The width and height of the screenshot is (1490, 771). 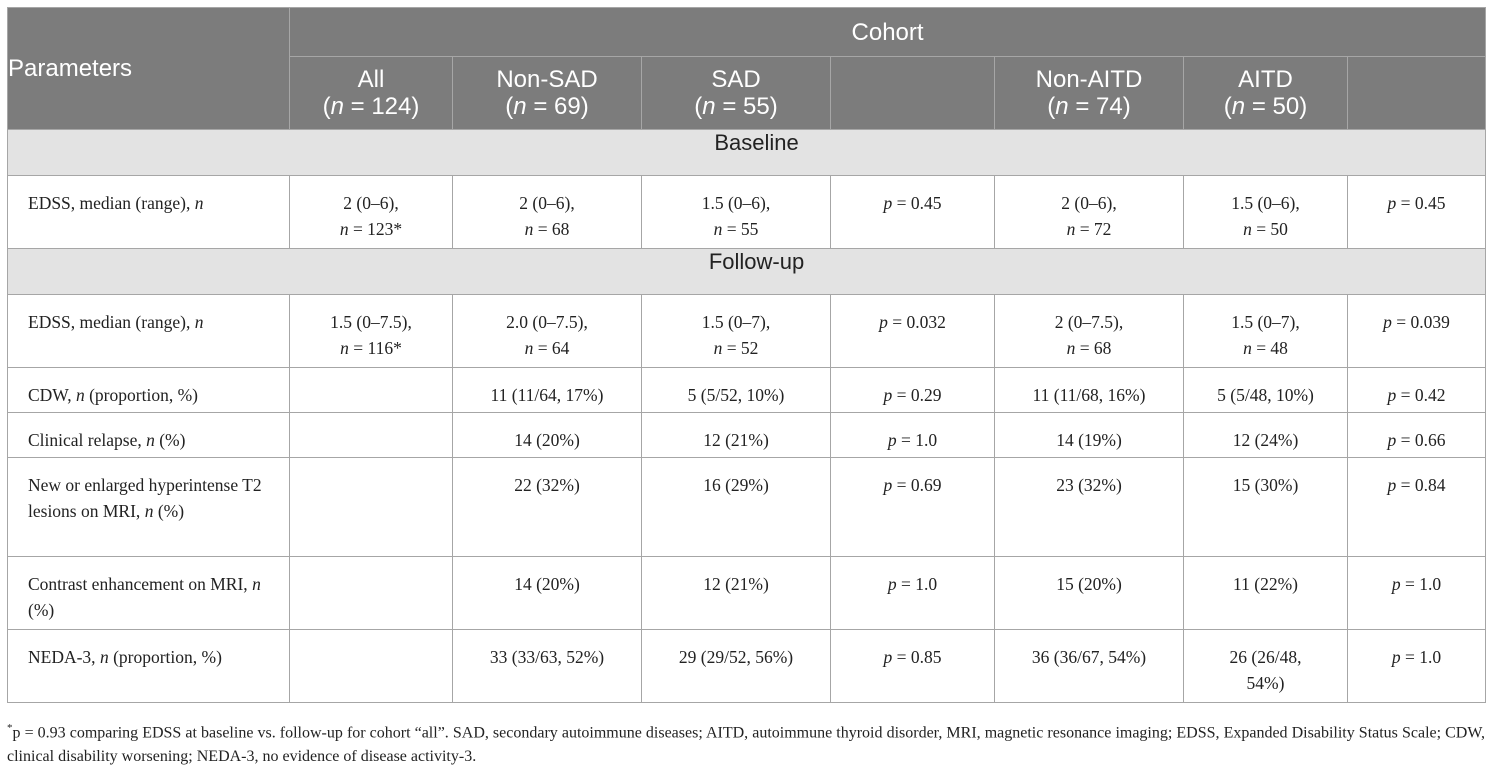 What do you see at coordinates (1265, 593) in the screenshot?
I see `table-cell: 11 (22%)` at bounding box center [1265, 593].